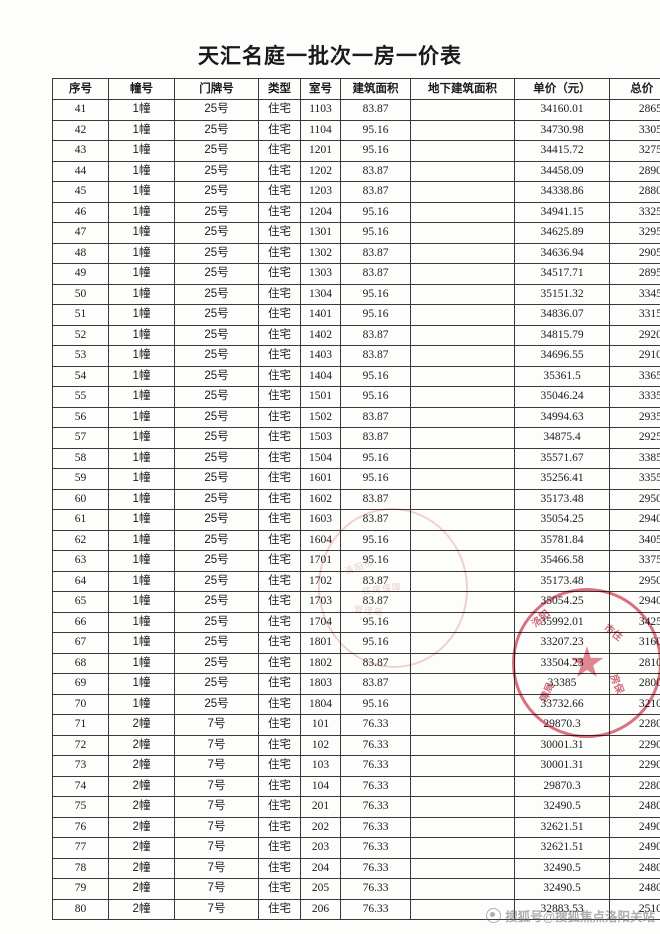 Image resolution: width=660 pixels, height=934 pixels. Describe the element at coordinates (634, 745) in the screenshot. I see `cell-total-price: 2290000` at that location.